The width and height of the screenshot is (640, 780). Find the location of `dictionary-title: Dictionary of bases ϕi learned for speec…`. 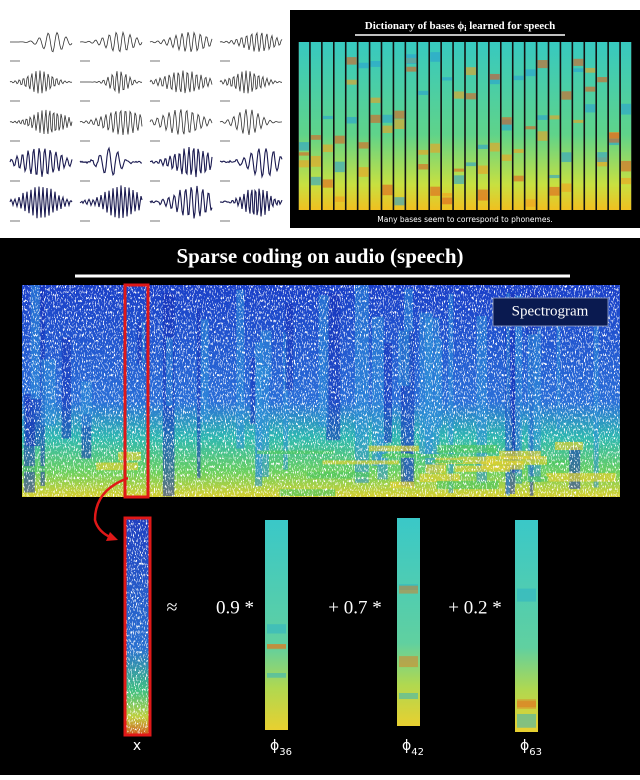

dictionary-title: Dictionary of bases ϕi learned for speec… is located at coordinates (460, 27).